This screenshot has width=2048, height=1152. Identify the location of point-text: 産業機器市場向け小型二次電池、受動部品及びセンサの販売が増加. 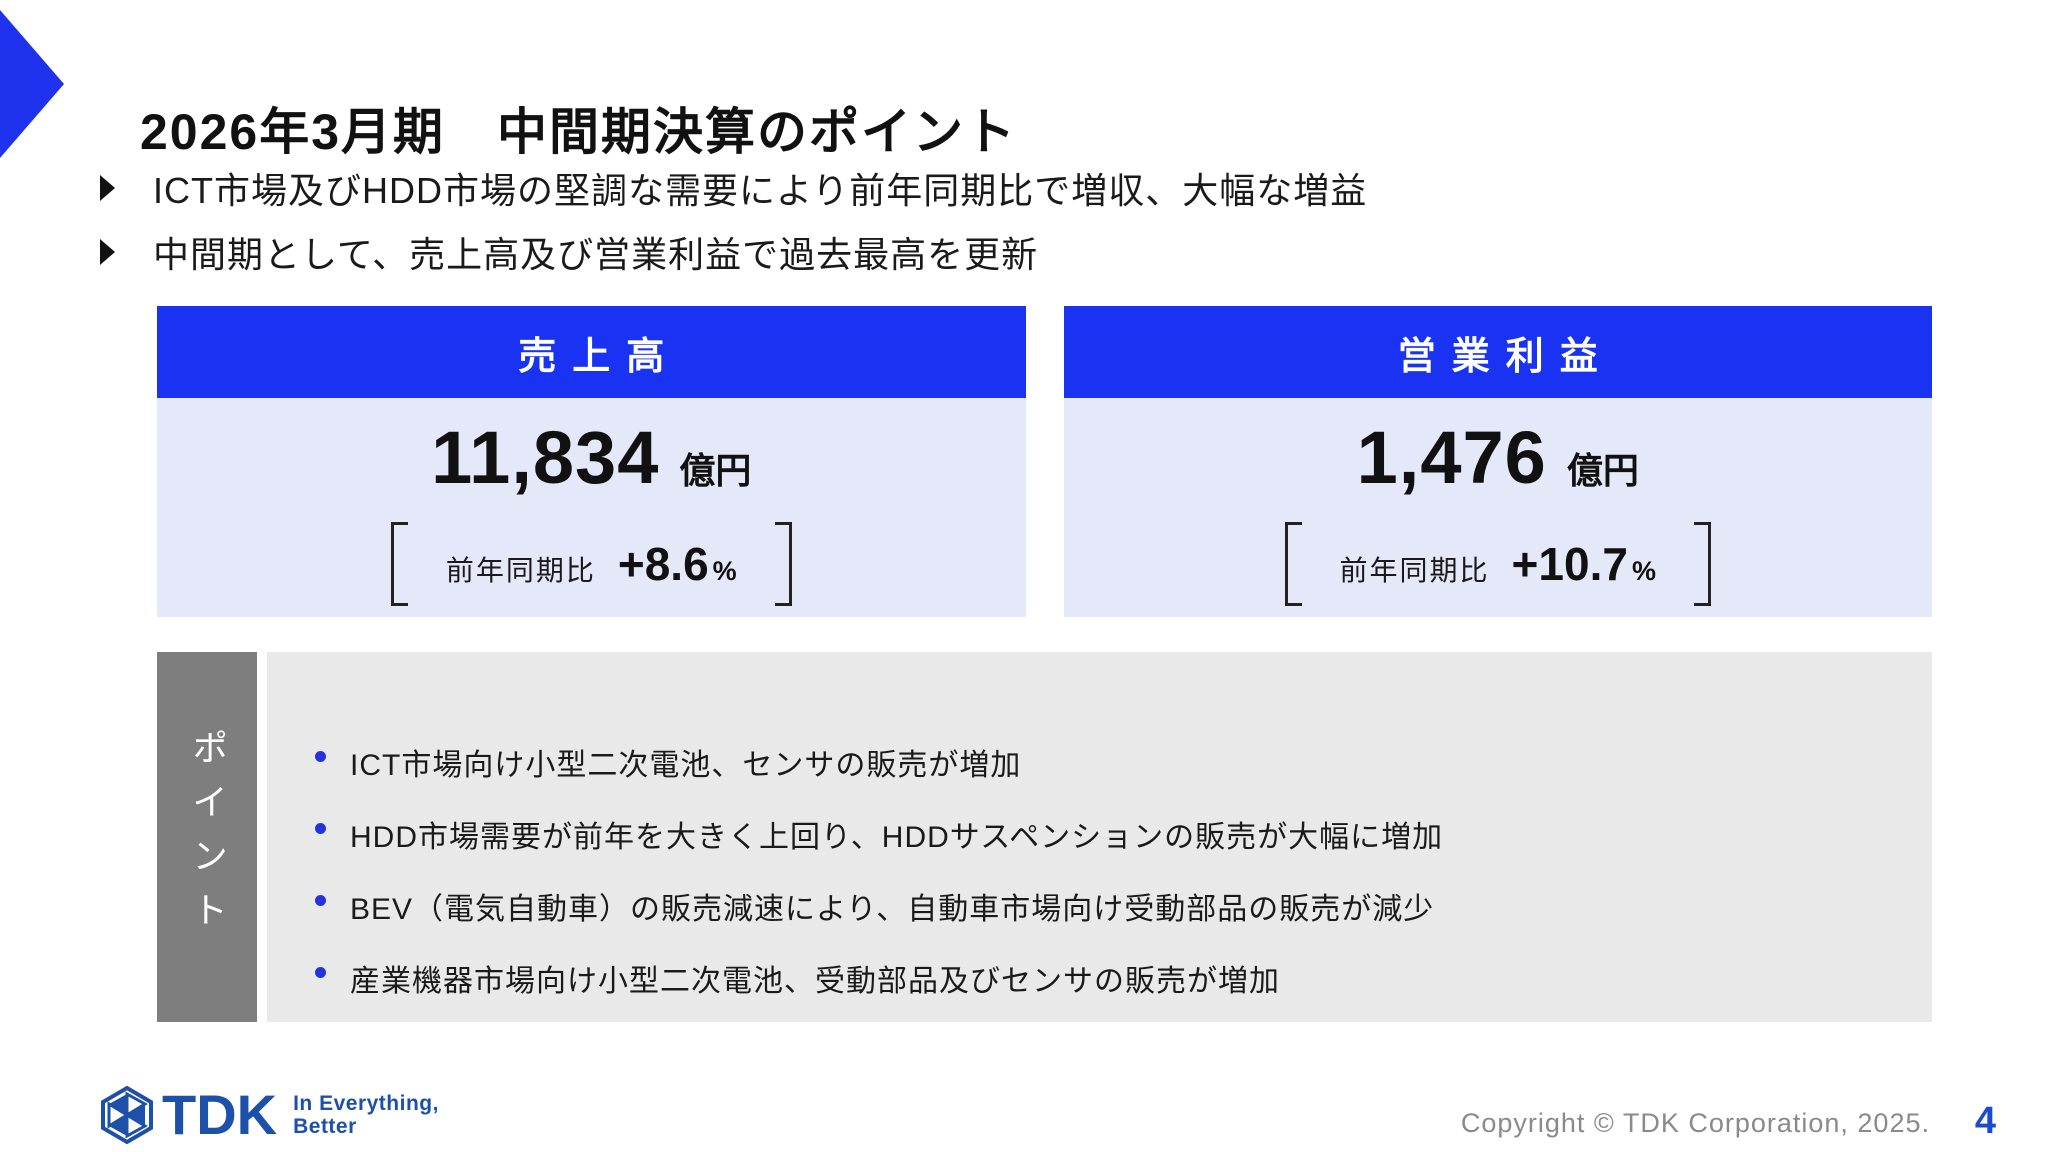
(815, 981).